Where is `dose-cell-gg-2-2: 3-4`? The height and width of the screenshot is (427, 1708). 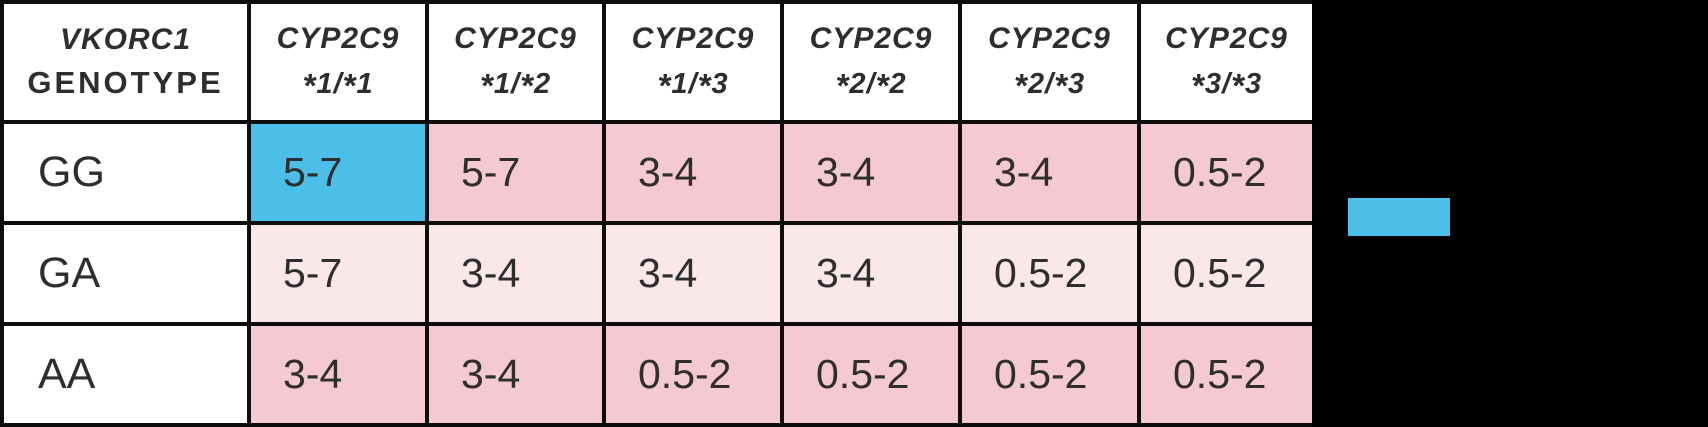
dose-cell-gg-2-2: 3-4 is located at coordinates (871, 172).